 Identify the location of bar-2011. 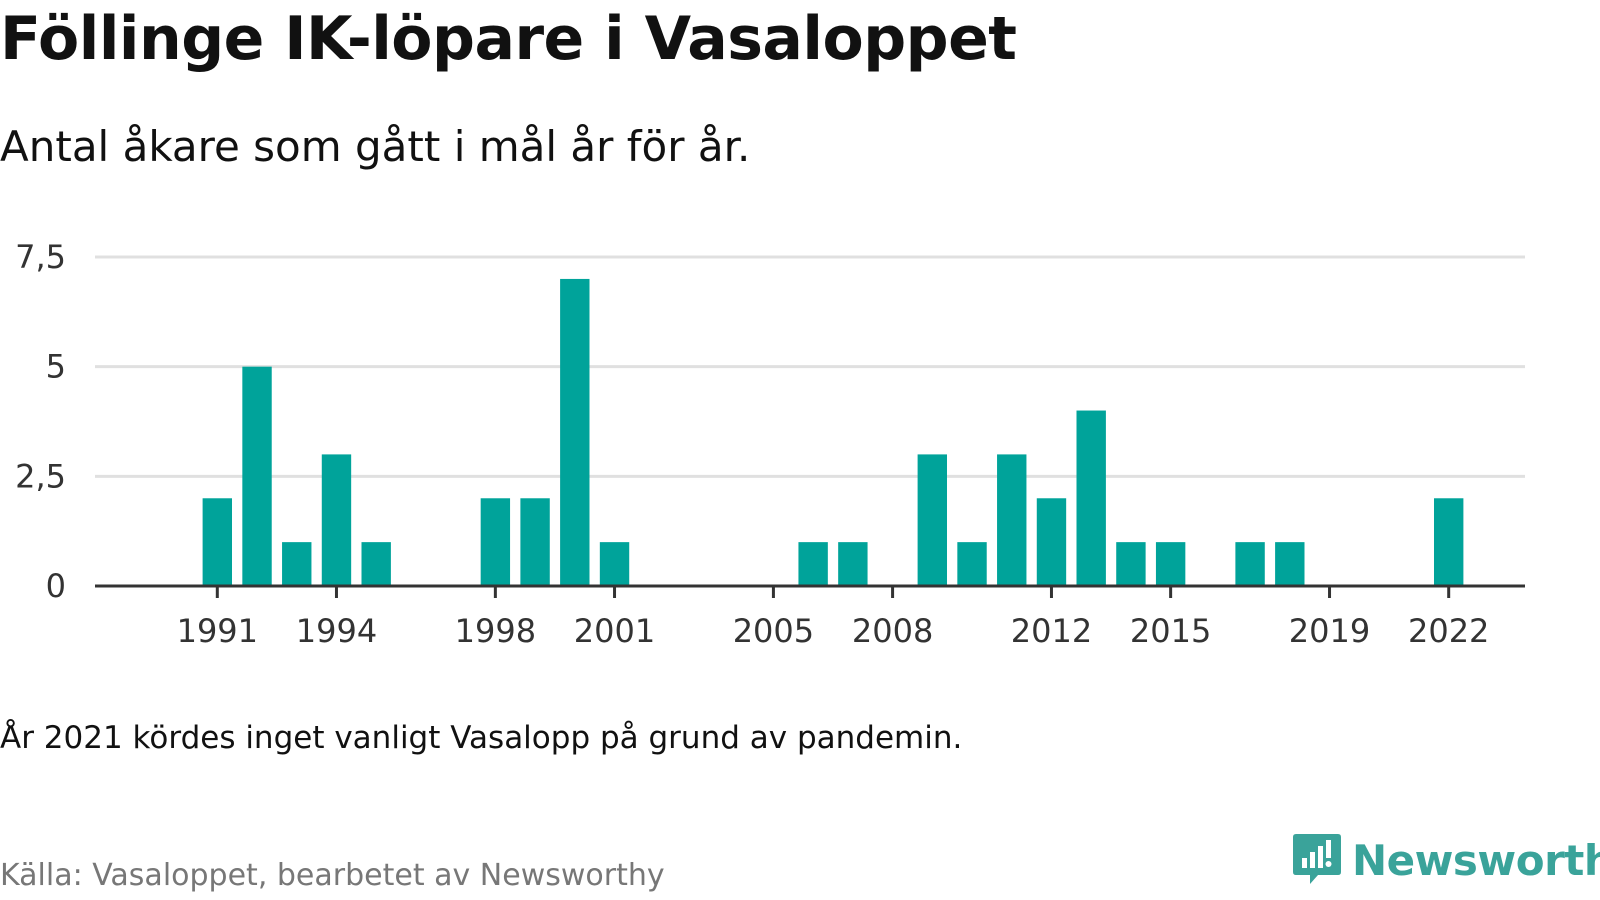
(1012, 520).